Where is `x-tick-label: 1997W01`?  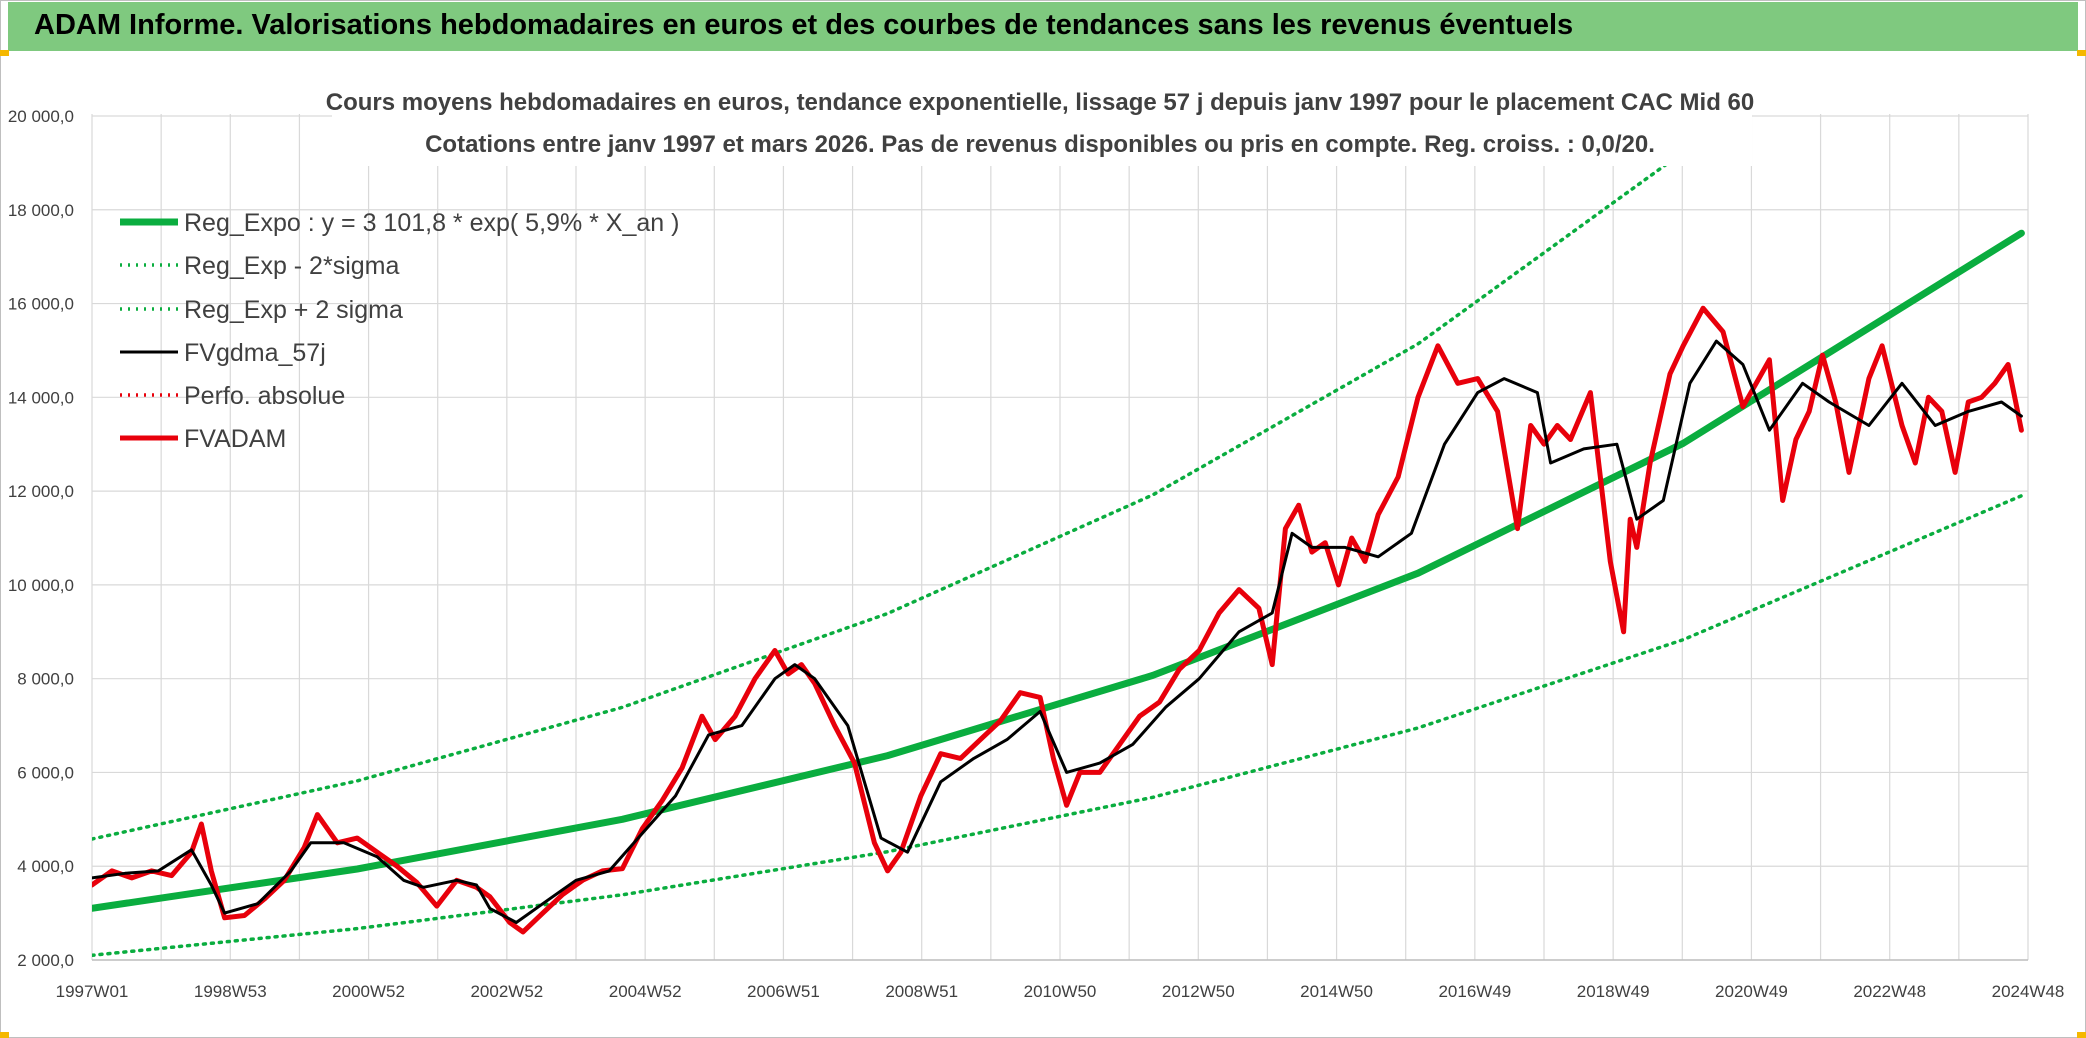
x-tick-label: 1997W01 is located at coordinates (92, 991).